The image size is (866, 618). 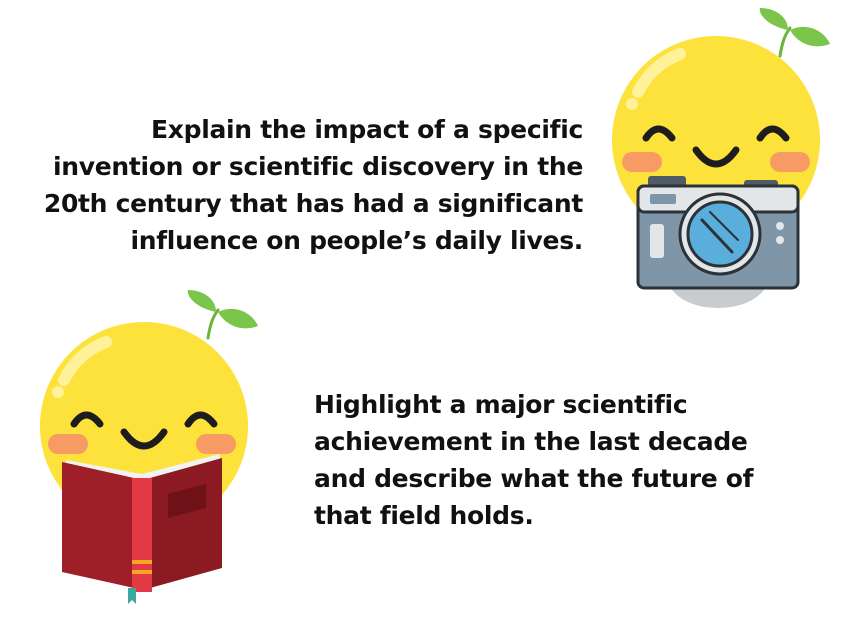 What do you see at coordinates (531, 441) in the screenshot?
I see `prompt-line: achievement in the last decade` at bounding box center [531, 441].